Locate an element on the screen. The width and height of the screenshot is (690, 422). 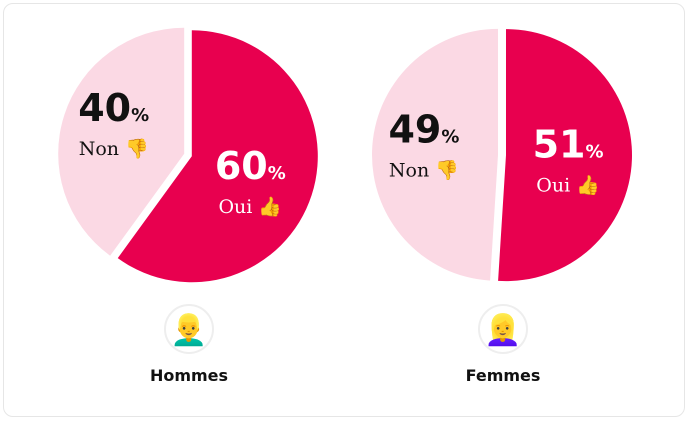
pie-slice-oui is located at coordinates (565, 155).